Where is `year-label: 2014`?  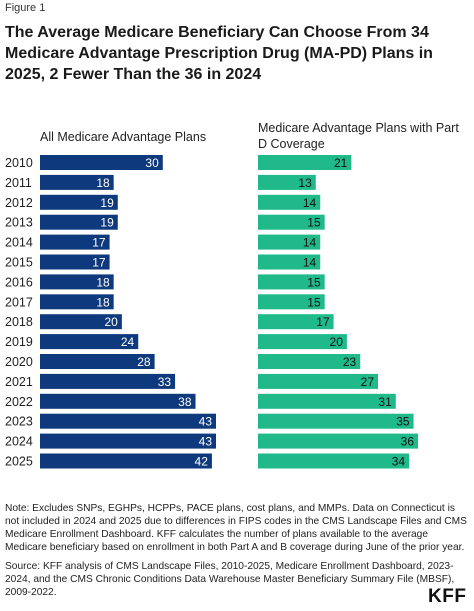
year-label: 2014 is located at coordinates (19, 243).